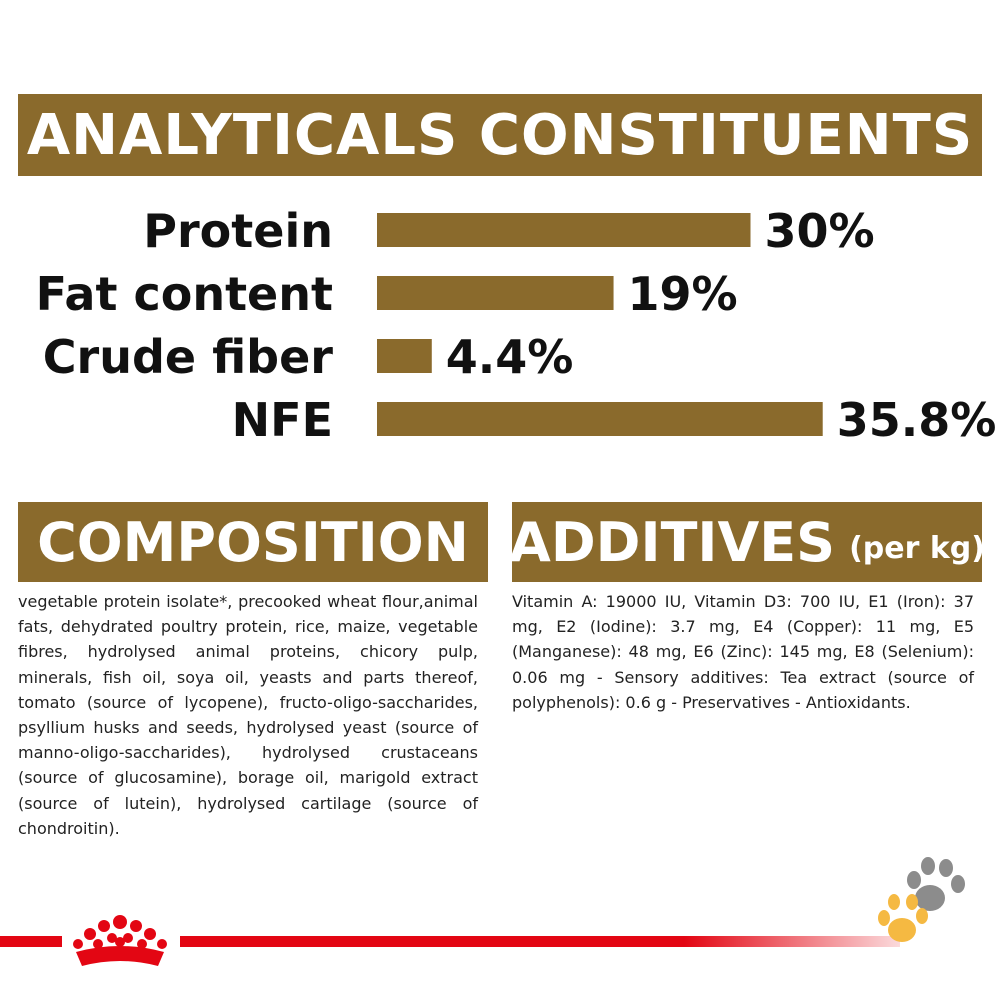 This screenshot has width=1000, height=1000. What do you see at coordinates (917, 548) in the screenshot?
I see `additives-unit: (per kg)` at bounding box center [917, 548].